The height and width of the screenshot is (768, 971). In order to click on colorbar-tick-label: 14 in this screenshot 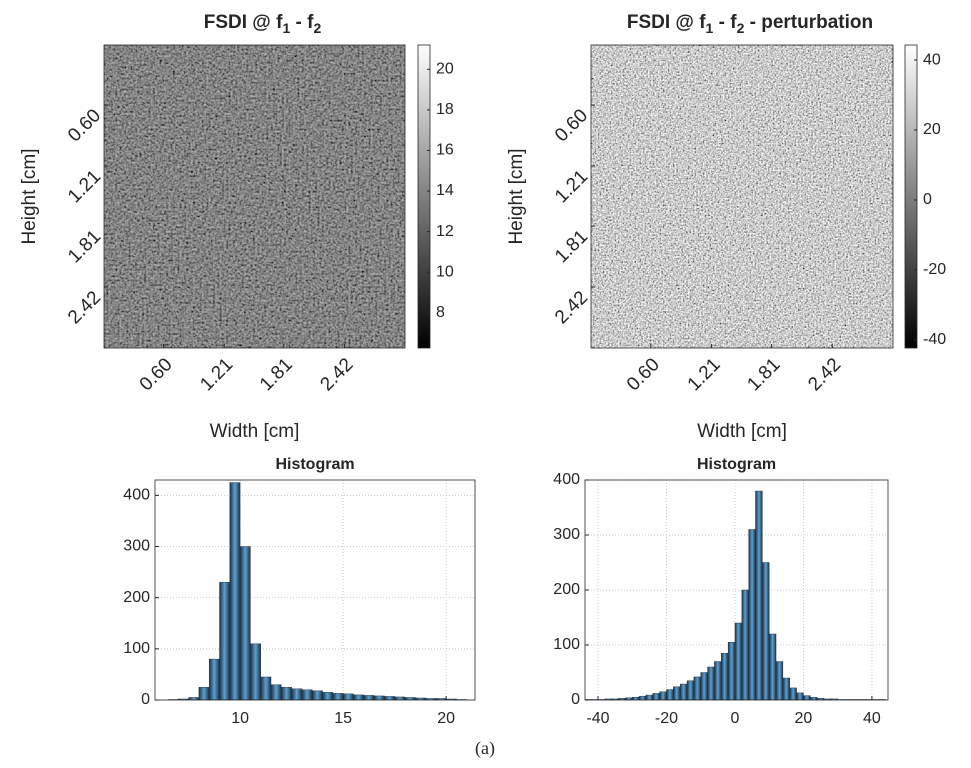, I will do `click(445, 190)`.